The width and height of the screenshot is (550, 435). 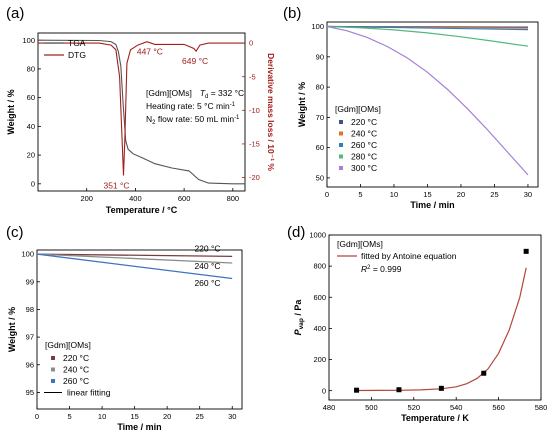 I want to click on panel-d-plot-frame, so click(x=435, y=317).